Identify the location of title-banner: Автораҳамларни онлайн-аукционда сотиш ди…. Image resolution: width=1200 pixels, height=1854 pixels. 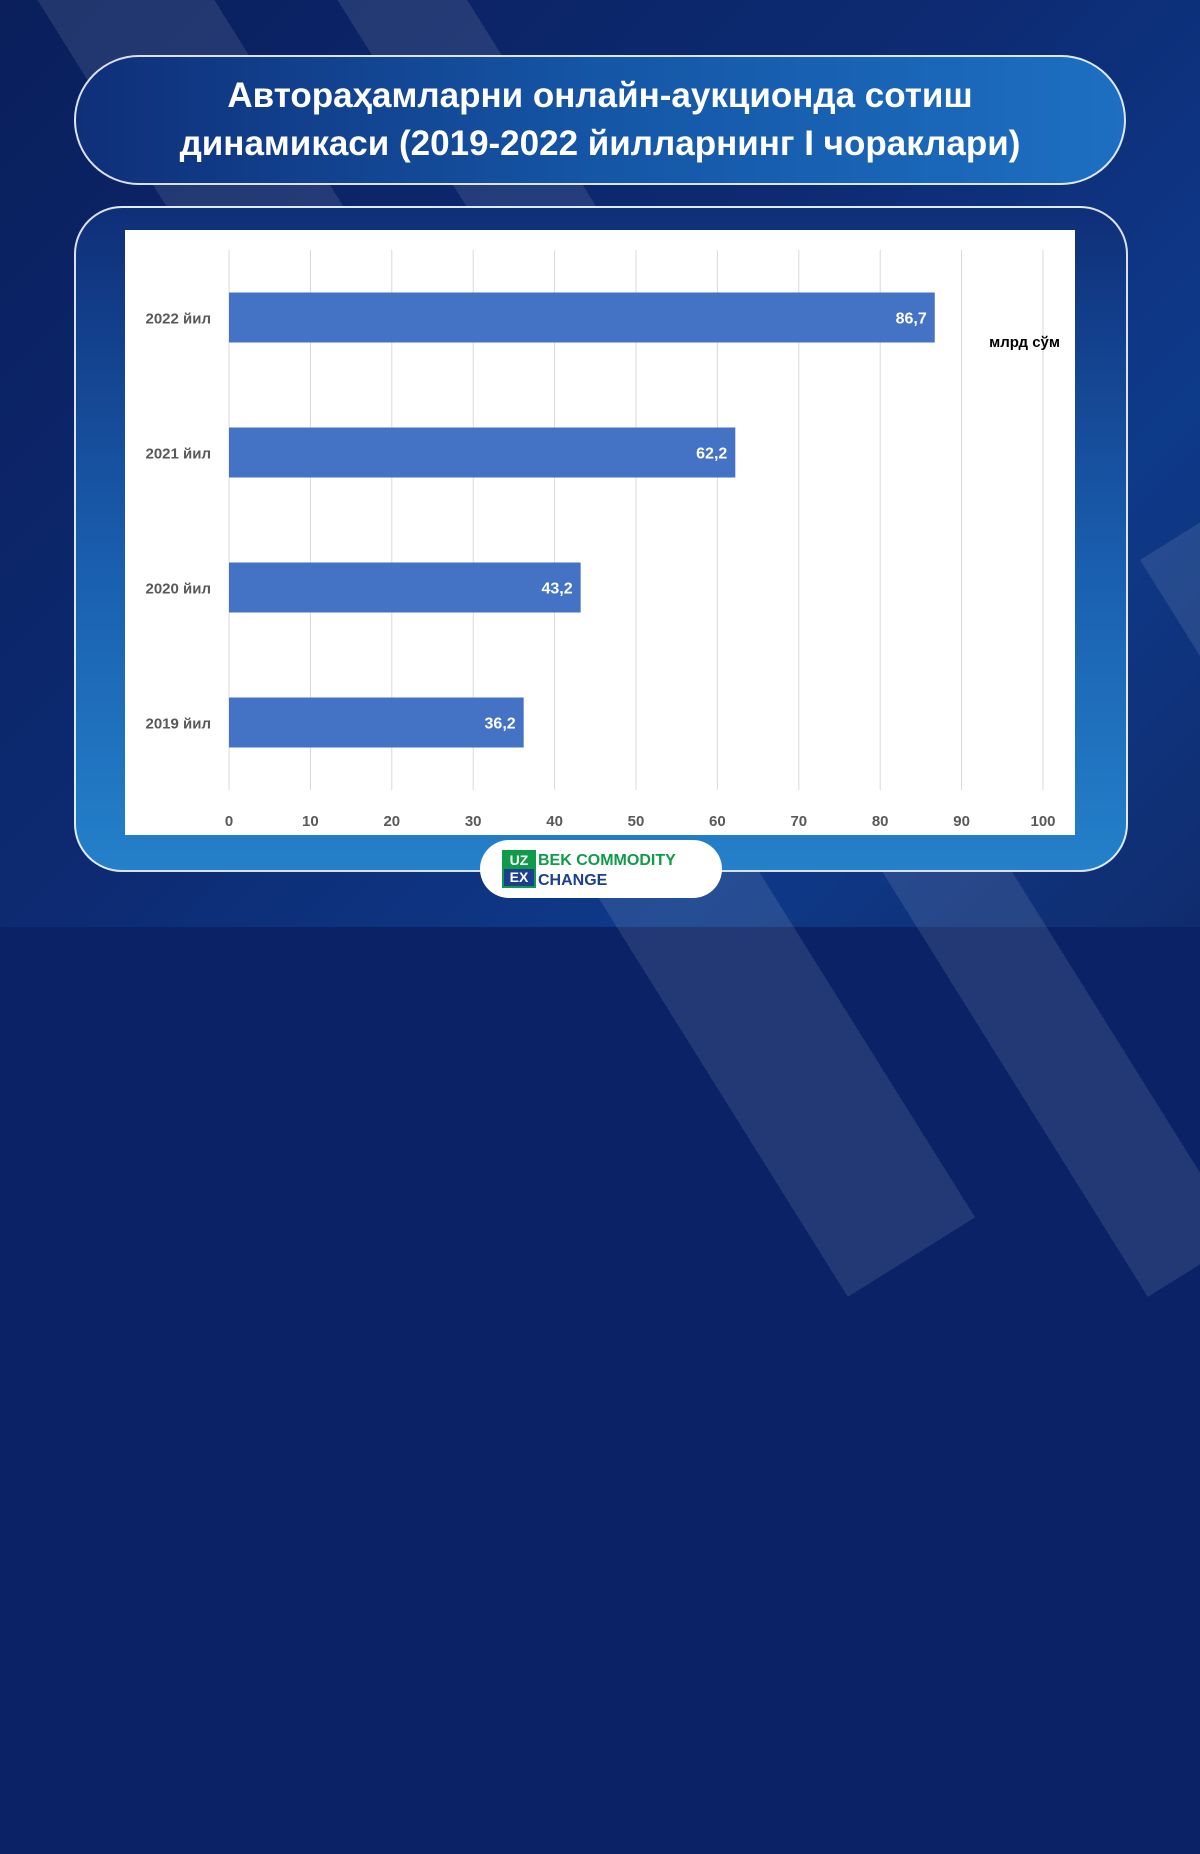
(600, 120).